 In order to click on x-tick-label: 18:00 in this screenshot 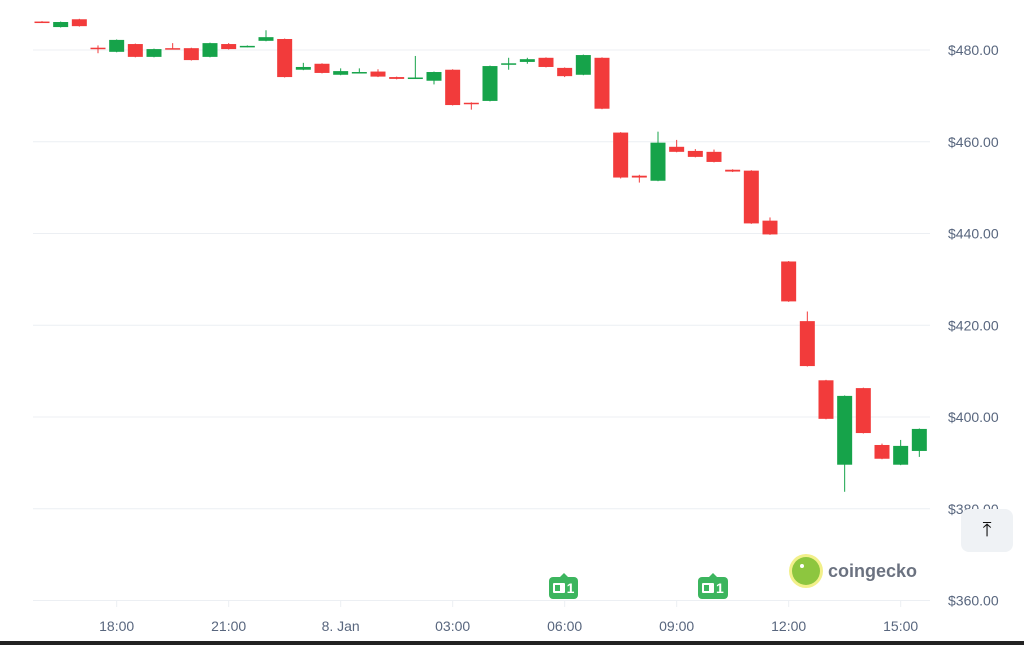, I will do `click(116, 626)`.